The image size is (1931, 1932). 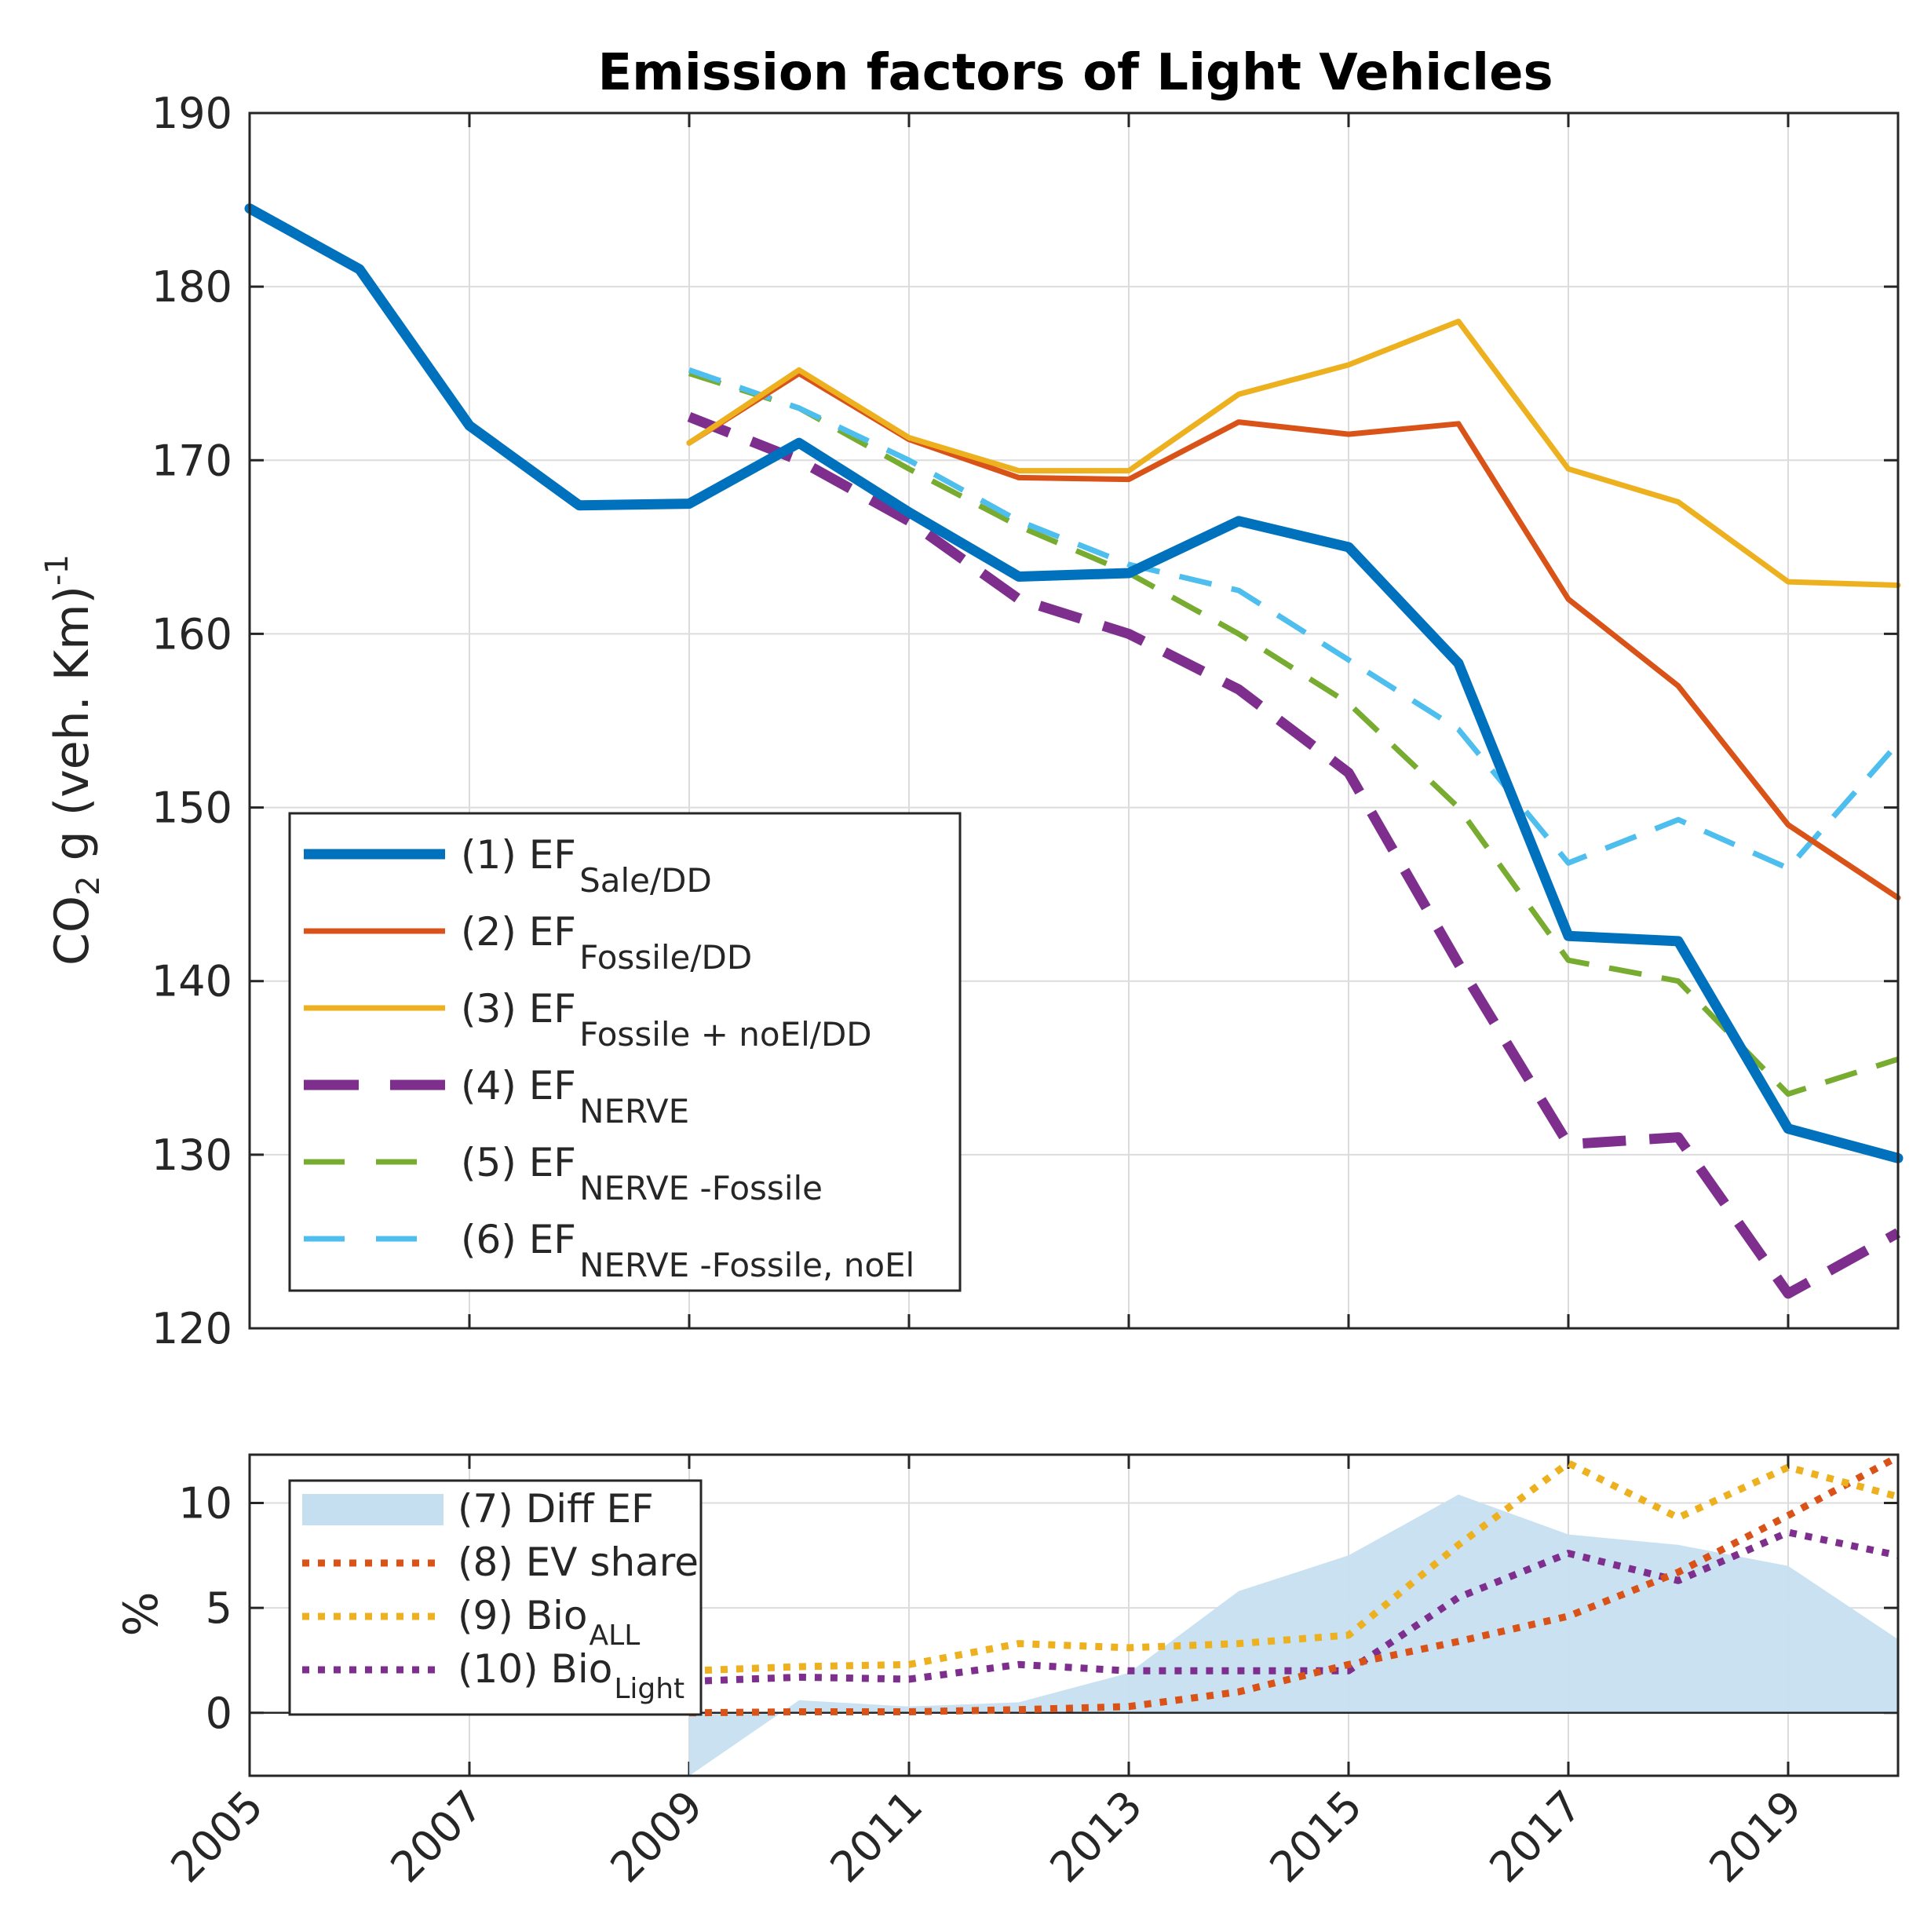 I want to click on top-legend-box, so click(x=625, y=1052).